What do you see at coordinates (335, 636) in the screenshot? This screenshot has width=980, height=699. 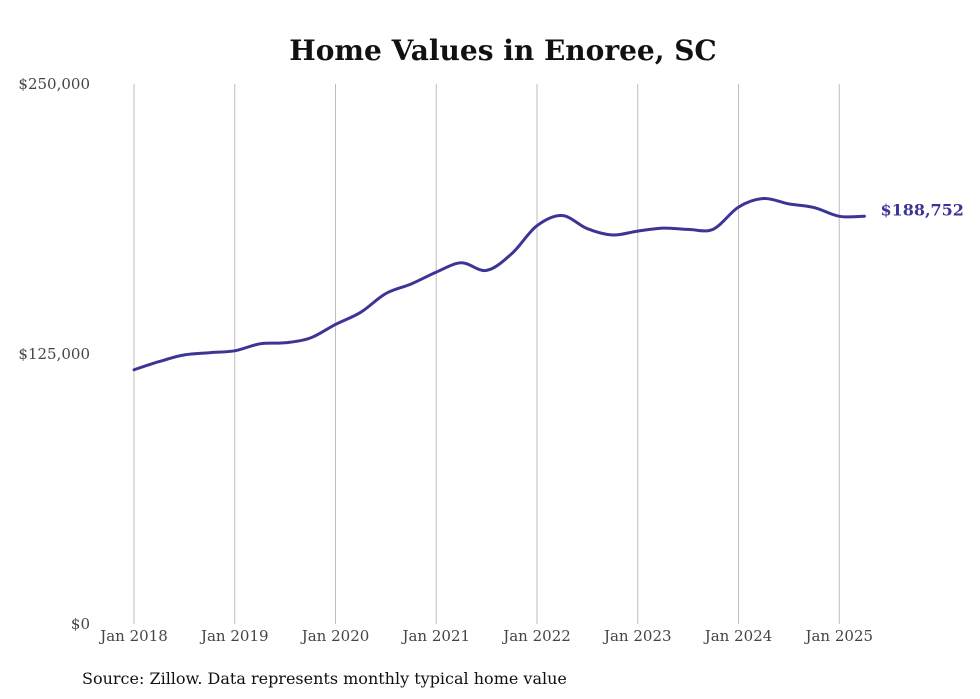 I see `x-tick-label: Jan 2020` at bounding box center [335, 636].